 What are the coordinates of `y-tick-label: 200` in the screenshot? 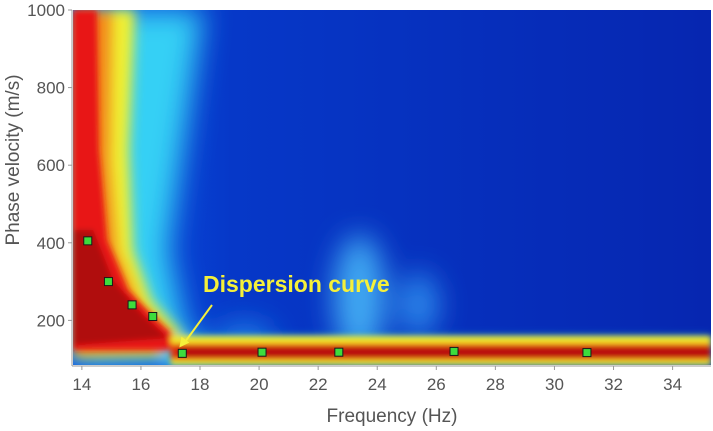 It's located at (51, 320).